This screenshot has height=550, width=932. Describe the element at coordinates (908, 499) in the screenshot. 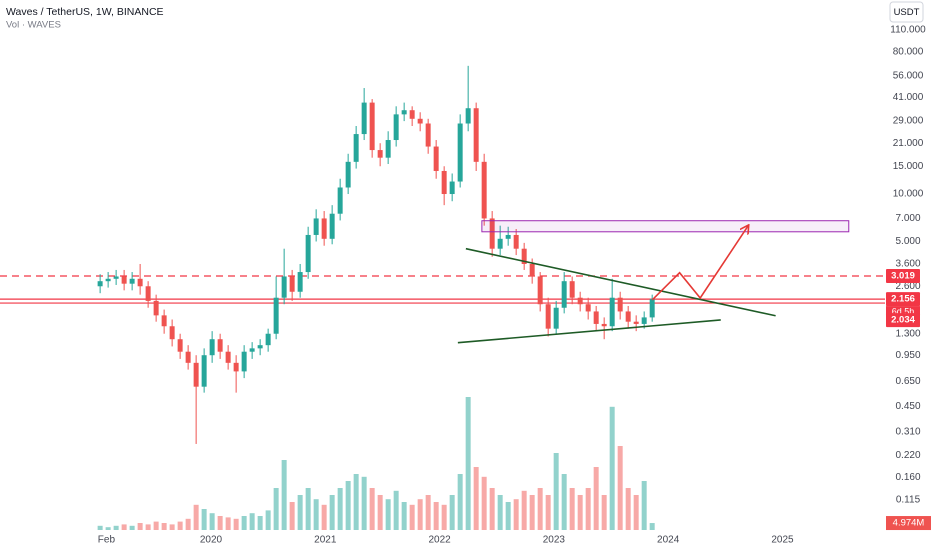

I see `y-tick-label: 0.115` at that location.